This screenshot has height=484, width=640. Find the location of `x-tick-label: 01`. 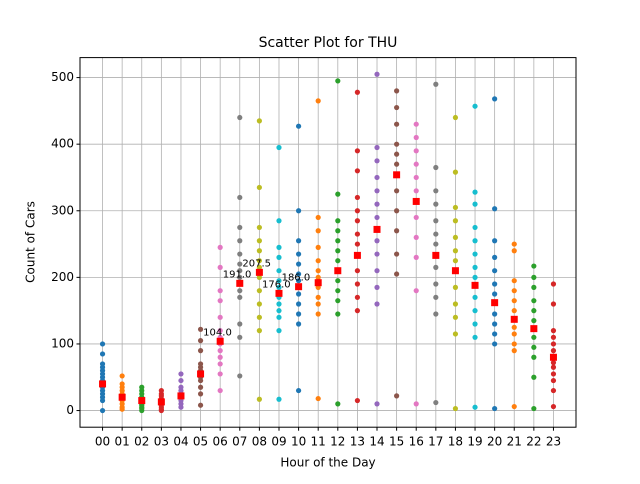

x-tick-label: 01 is located at coordinates (122, 442).